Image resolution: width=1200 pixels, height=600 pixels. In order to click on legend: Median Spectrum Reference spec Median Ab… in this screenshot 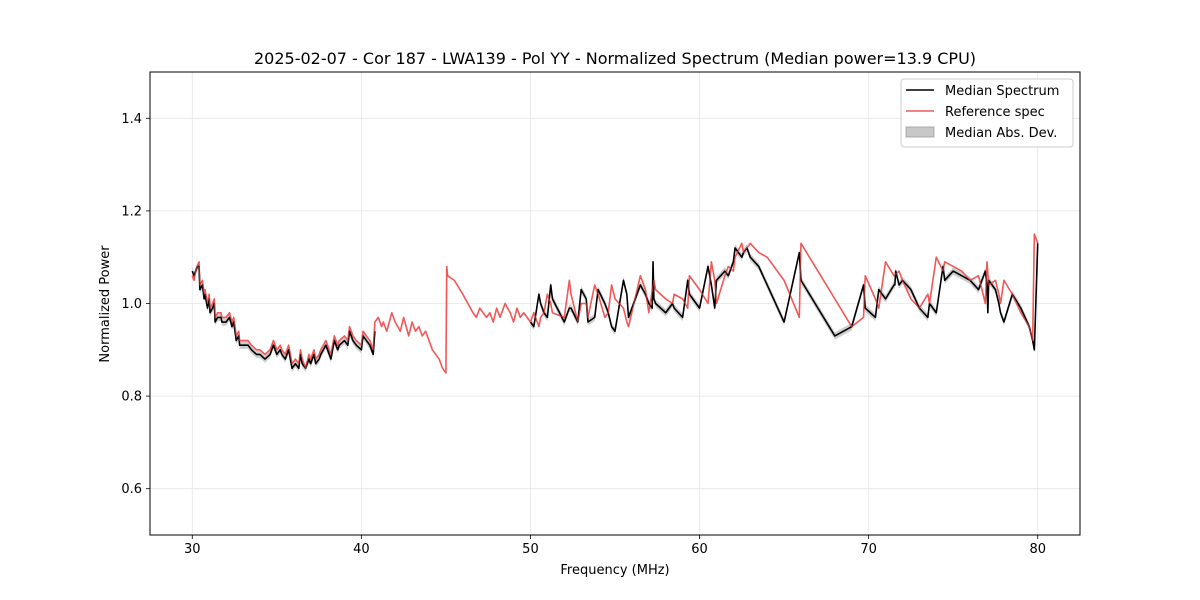, I will do `click(987, 113)`.